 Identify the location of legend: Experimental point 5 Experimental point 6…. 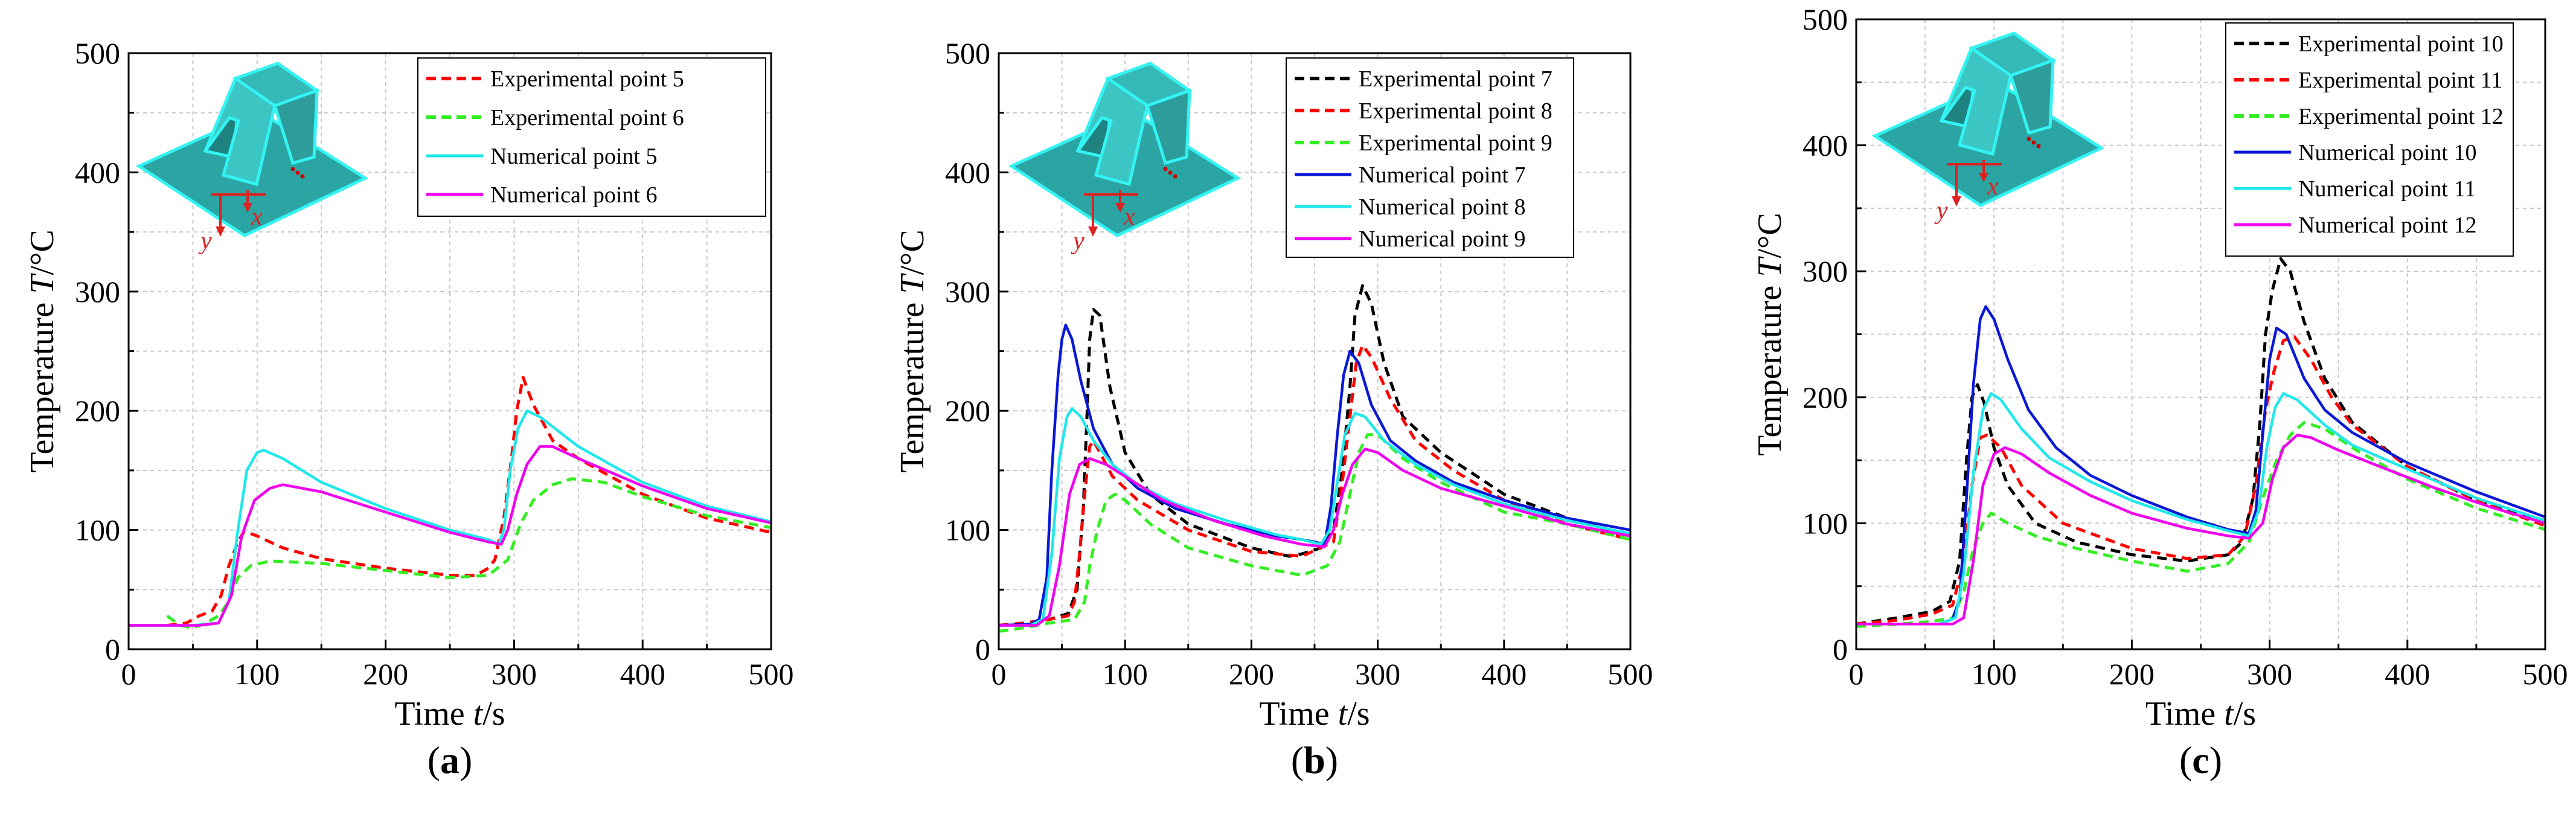
(591, 137).